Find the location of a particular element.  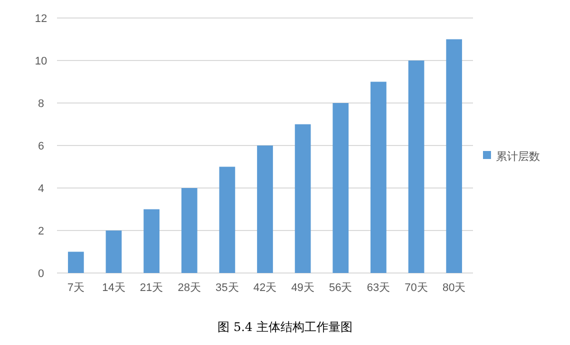

y-tick-label: 4 is located at coordinates (41, 189).